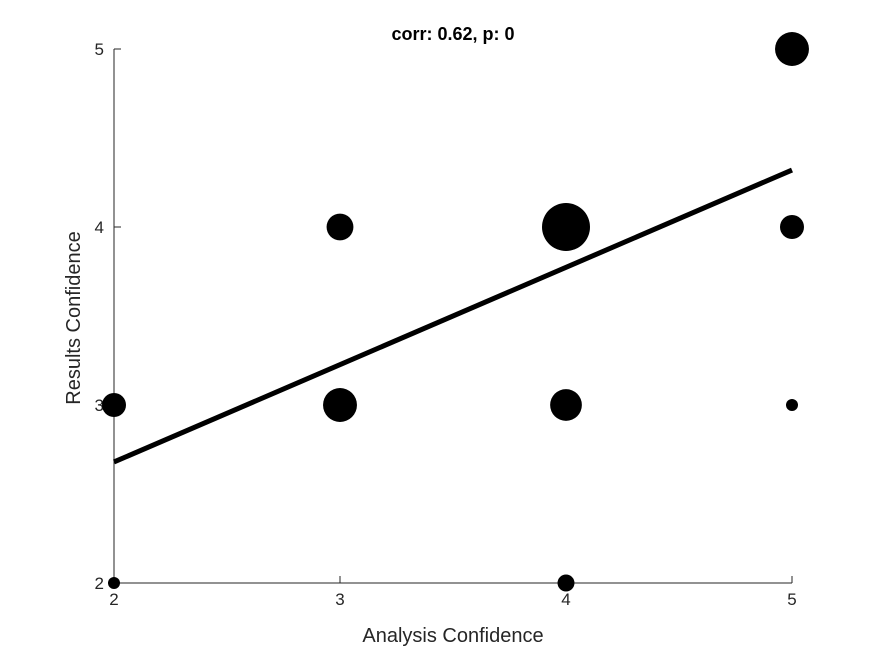 Image resolution: width=875 pixels, height=656 pixels. Describe the element at coordinates (452, 636) in the screenshot. I see `x-axis-label: Analysis Confidence` at that location.